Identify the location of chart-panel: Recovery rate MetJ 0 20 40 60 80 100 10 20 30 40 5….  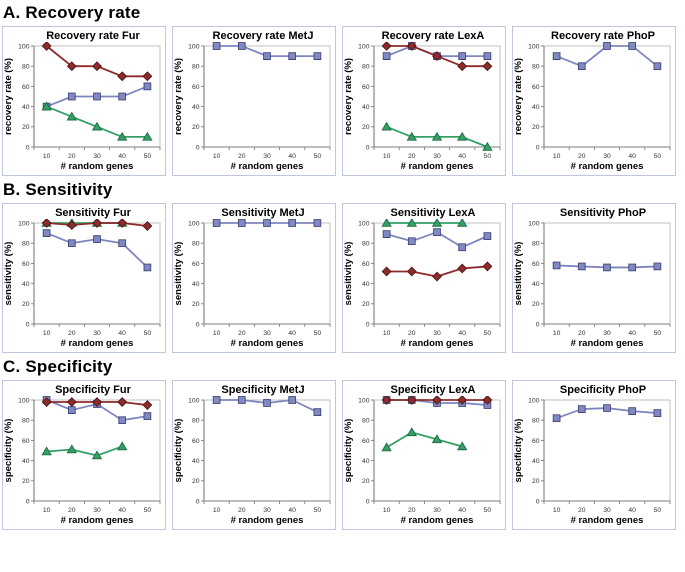
(254, 101).